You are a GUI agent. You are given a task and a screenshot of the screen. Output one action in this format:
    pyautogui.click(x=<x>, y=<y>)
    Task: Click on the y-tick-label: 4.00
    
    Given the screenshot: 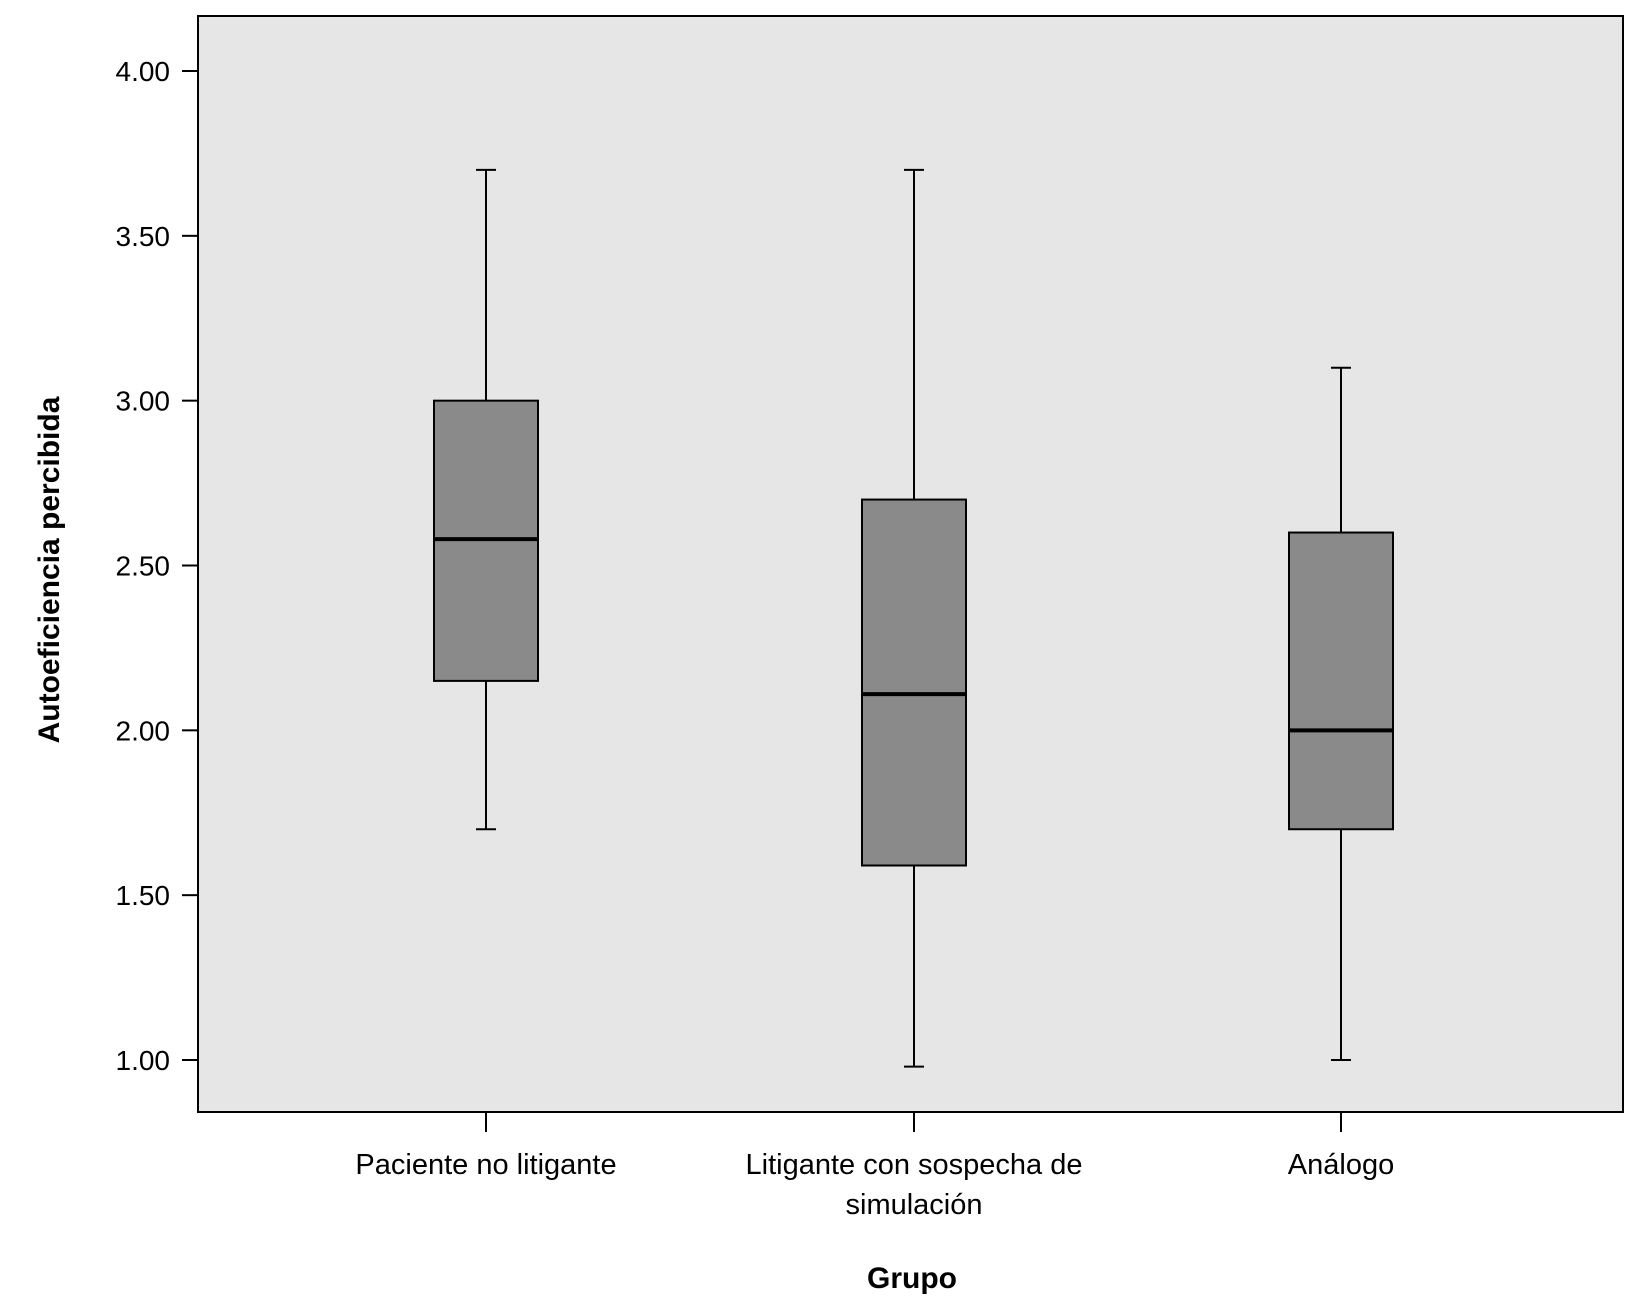 What is the action you would take?
    pyautogui.click(x=143, y=71)
    